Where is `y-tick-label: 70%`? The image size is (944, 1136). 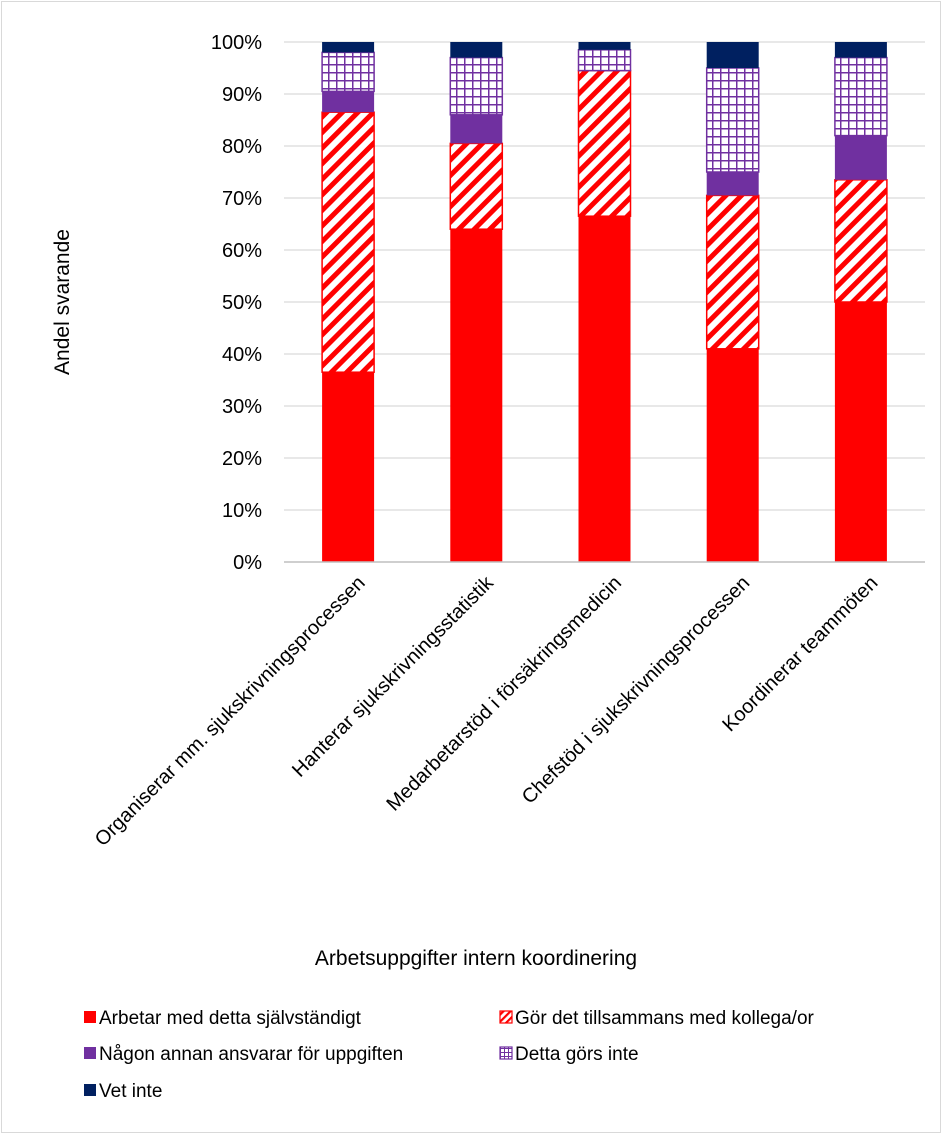 y-tick-label: 70% is located at coordinates (242, 199).